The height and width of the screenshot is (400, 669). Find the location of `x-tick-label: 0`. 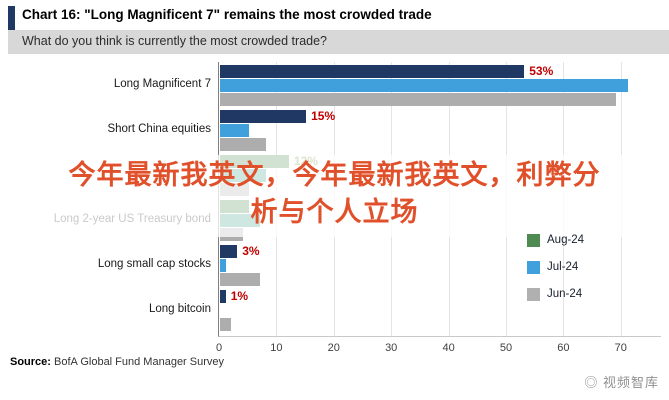

x-tick-label: 0 is located at coordinates (219, 348).